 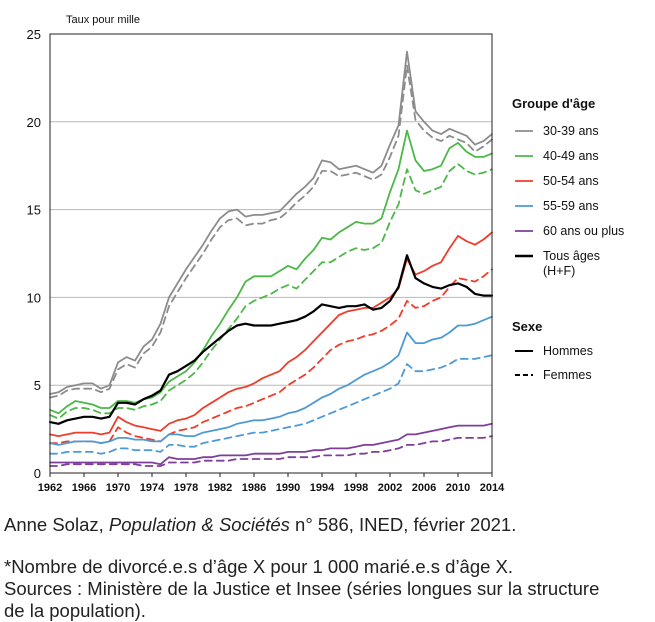 I want to click on x-tick-label-1998: 1998, so click(x=356, y=488).